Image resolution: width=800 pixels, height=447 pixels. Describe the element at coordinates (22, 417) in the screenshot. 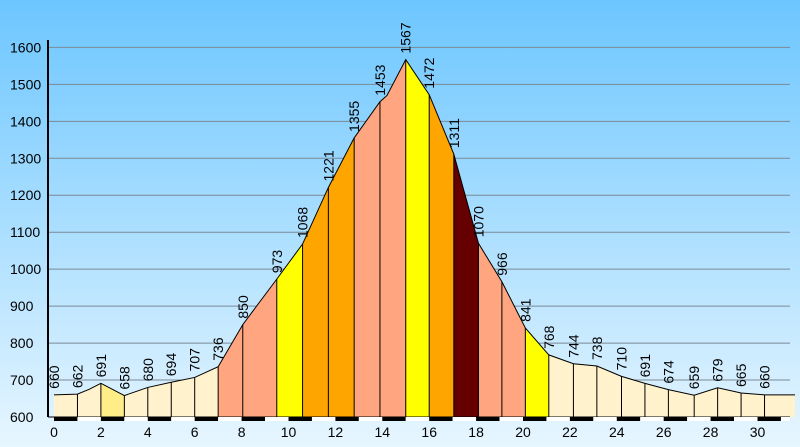

I see `y-tick-label: 600` at that location.